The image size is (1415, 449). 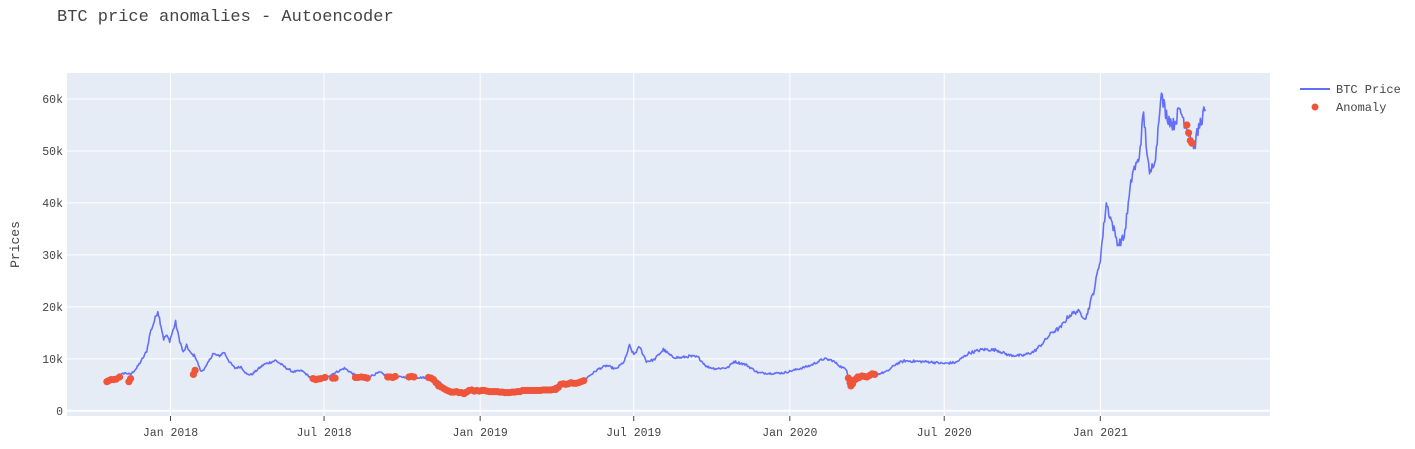 What do you see at coordinates (52, 204) in the screenshot?
I see `y-tick-label: 40k` at bounding box center [52, 204].